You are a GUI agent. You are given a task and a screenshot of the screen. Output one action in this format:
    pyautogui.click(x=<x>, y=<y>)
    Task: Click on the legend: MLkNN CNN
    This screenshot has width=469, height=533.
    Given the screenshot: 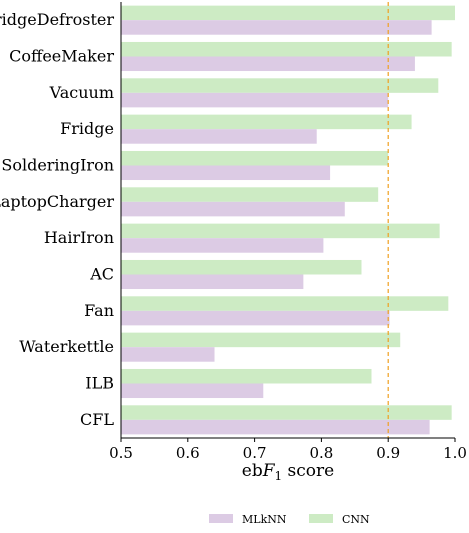 What is the action you would take?
    pyautogui.click(x=289, y=519)
    